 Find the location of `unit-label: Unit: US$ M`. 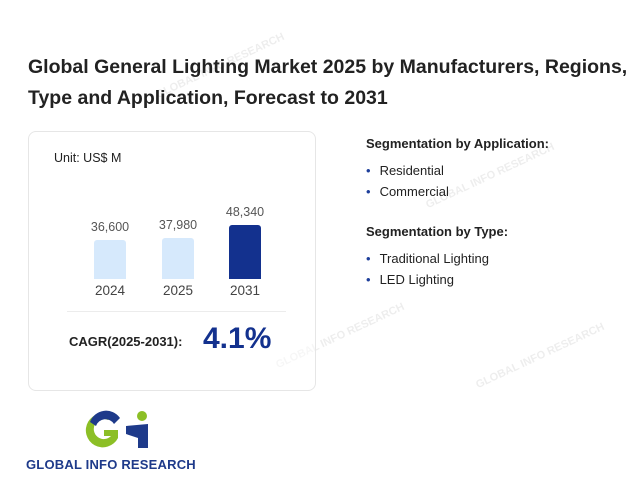

unit-label: Unit: US$ M is located at coordinates (88, 158).